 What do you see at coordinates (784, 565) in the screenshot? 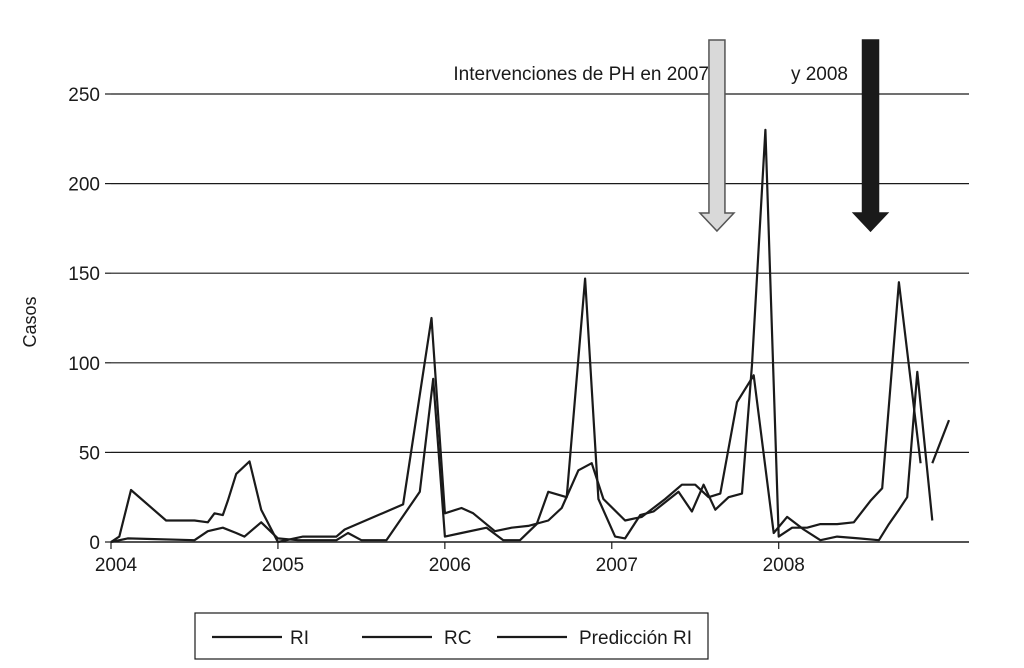
I see `x-tick-label-2008: 2008` at bounding box center [784, 565].